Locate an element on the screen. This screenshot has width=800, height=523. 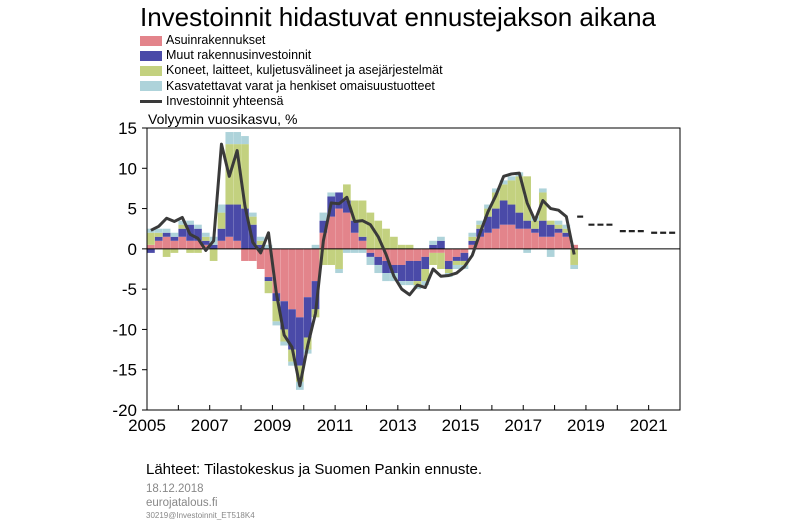
bar-asuinrakennukset-2014Q3 is located at coordinates (448, 254).